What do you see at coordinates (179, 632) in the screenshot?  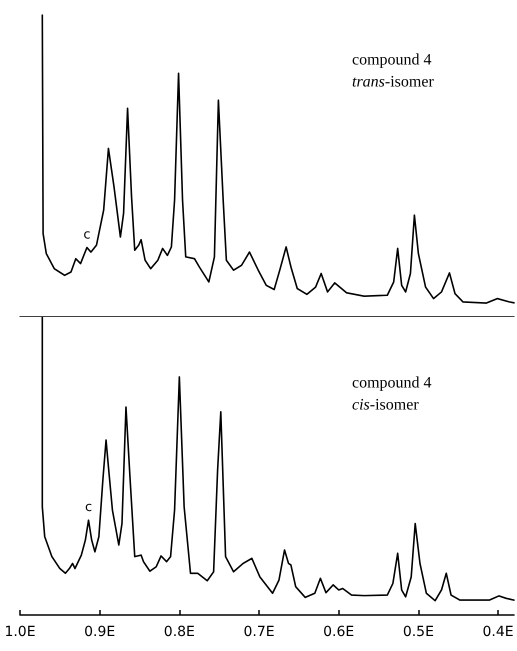 I see `x-tick-label: 0.8E` at bounding box center [179, 632].